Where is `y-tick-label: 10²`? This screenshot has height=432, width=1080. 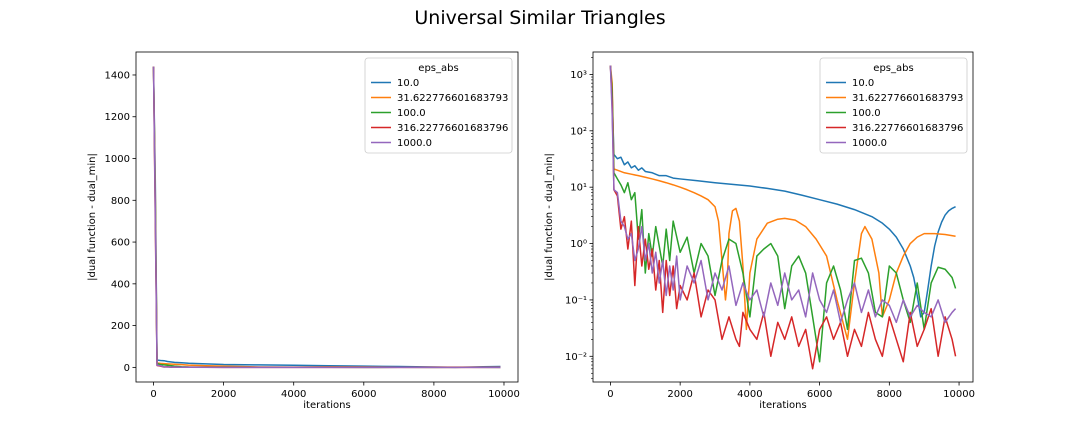
y-tick-label: 10² is located at coordinates (578, 131).